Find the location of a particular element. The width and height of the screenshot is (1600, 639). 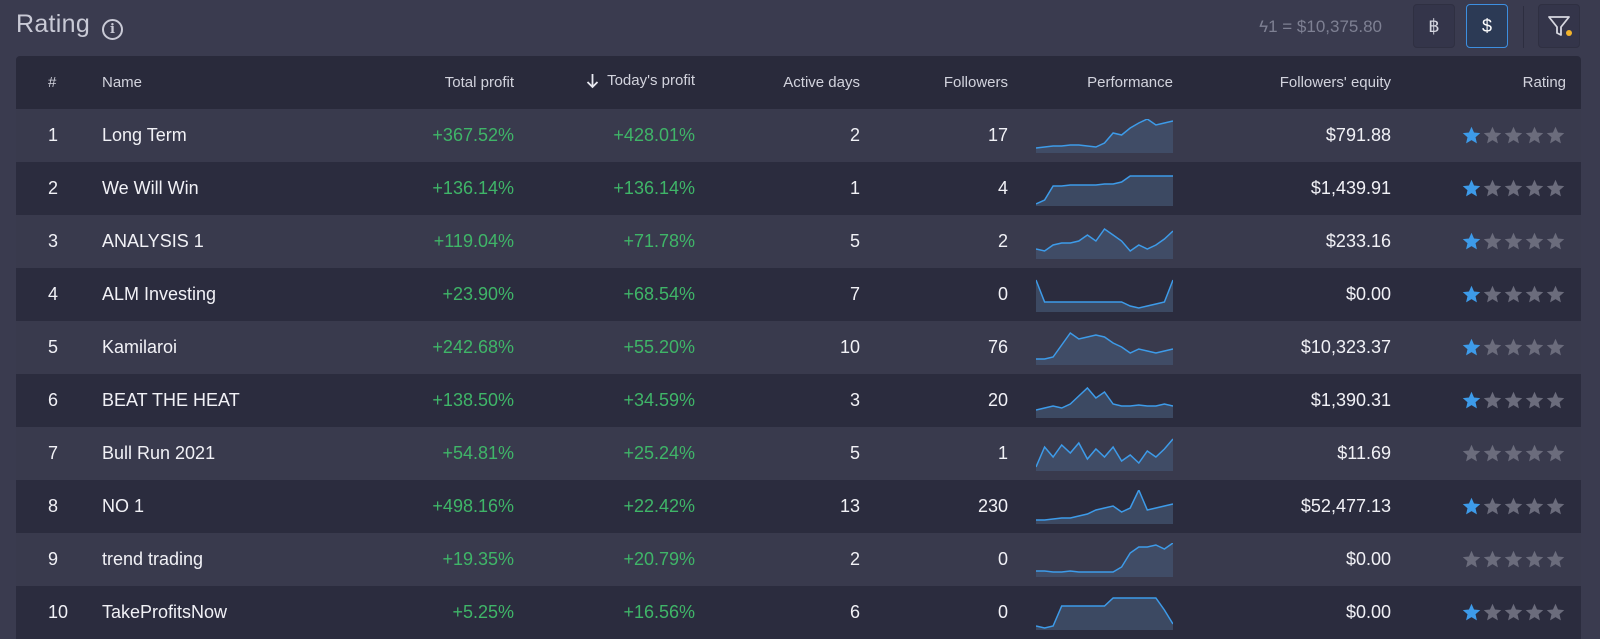

col-followers-equity: Followers' equity is located at coordinates (1335, 82).